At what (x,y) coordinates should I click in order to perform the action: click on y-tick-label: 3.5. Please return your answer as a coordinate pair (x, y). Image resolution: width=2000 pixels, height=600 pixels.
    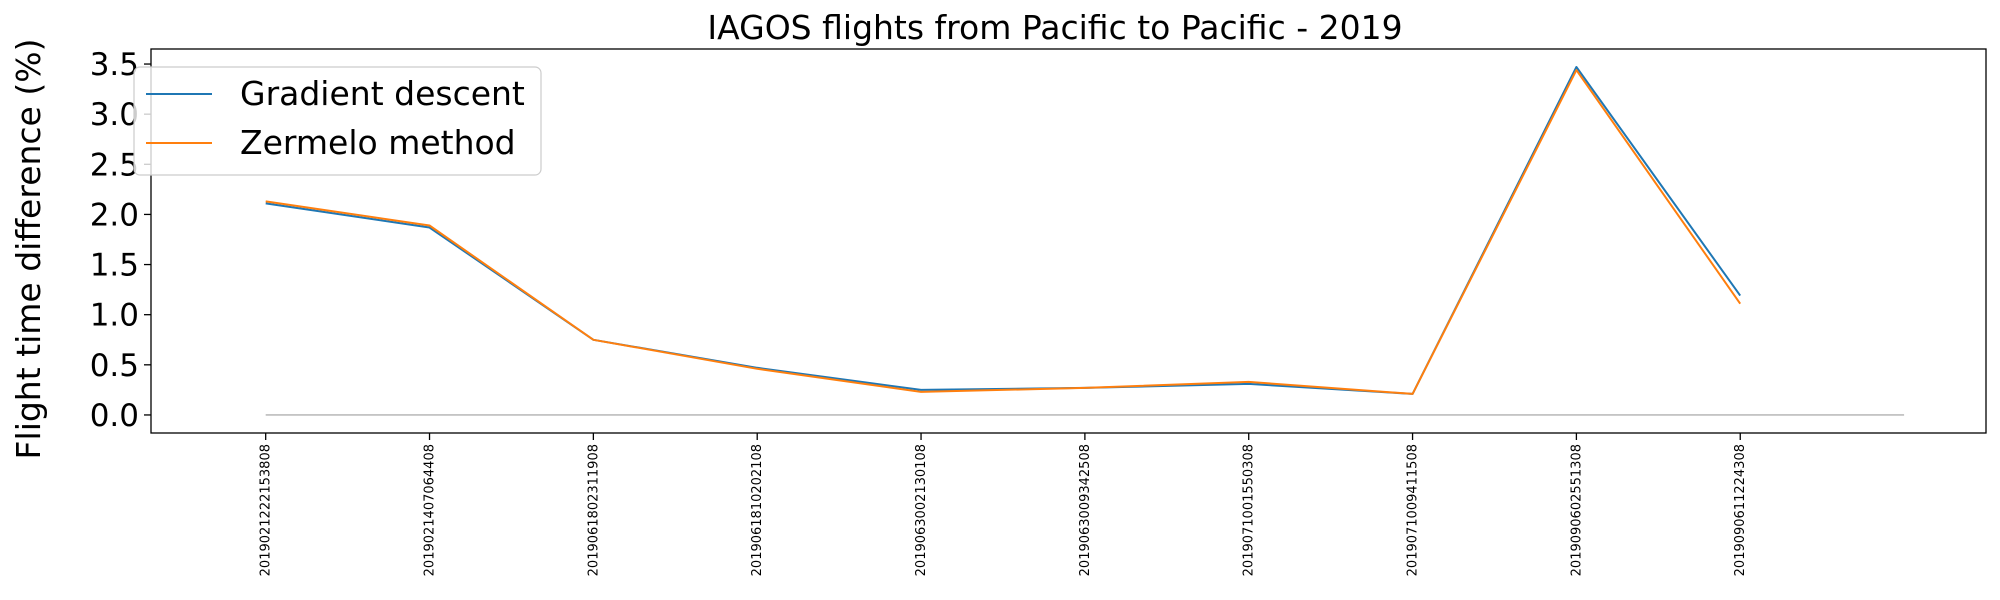
    Looking at the image, I should click on (114, 65).